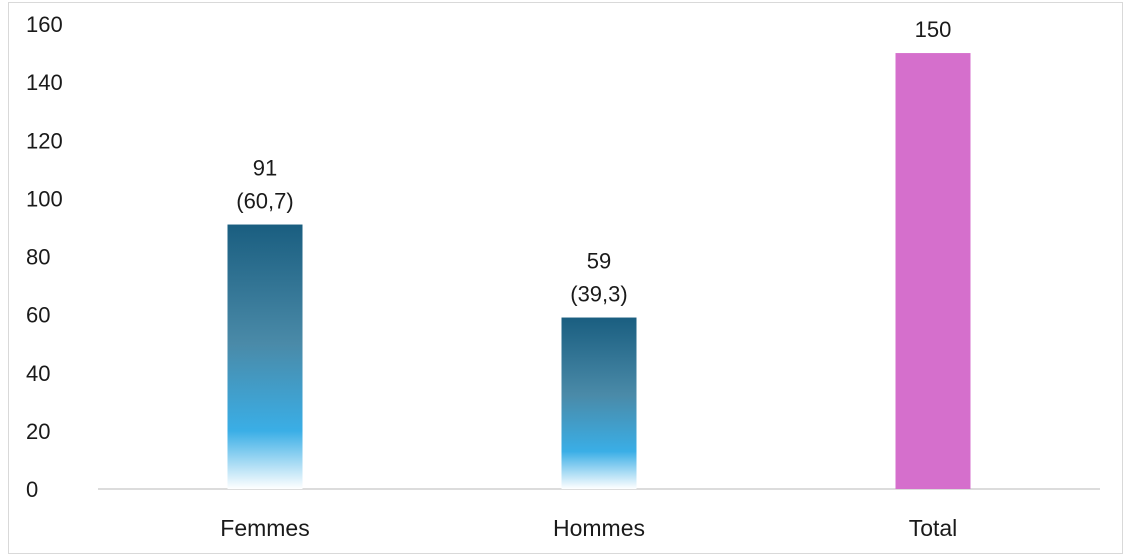 Image resolution: width=1125 pixels, height=557 pixels. Describe the element at coordinates (44, 198) in the screenshot. I see `y-tick-label: 100` at that location.